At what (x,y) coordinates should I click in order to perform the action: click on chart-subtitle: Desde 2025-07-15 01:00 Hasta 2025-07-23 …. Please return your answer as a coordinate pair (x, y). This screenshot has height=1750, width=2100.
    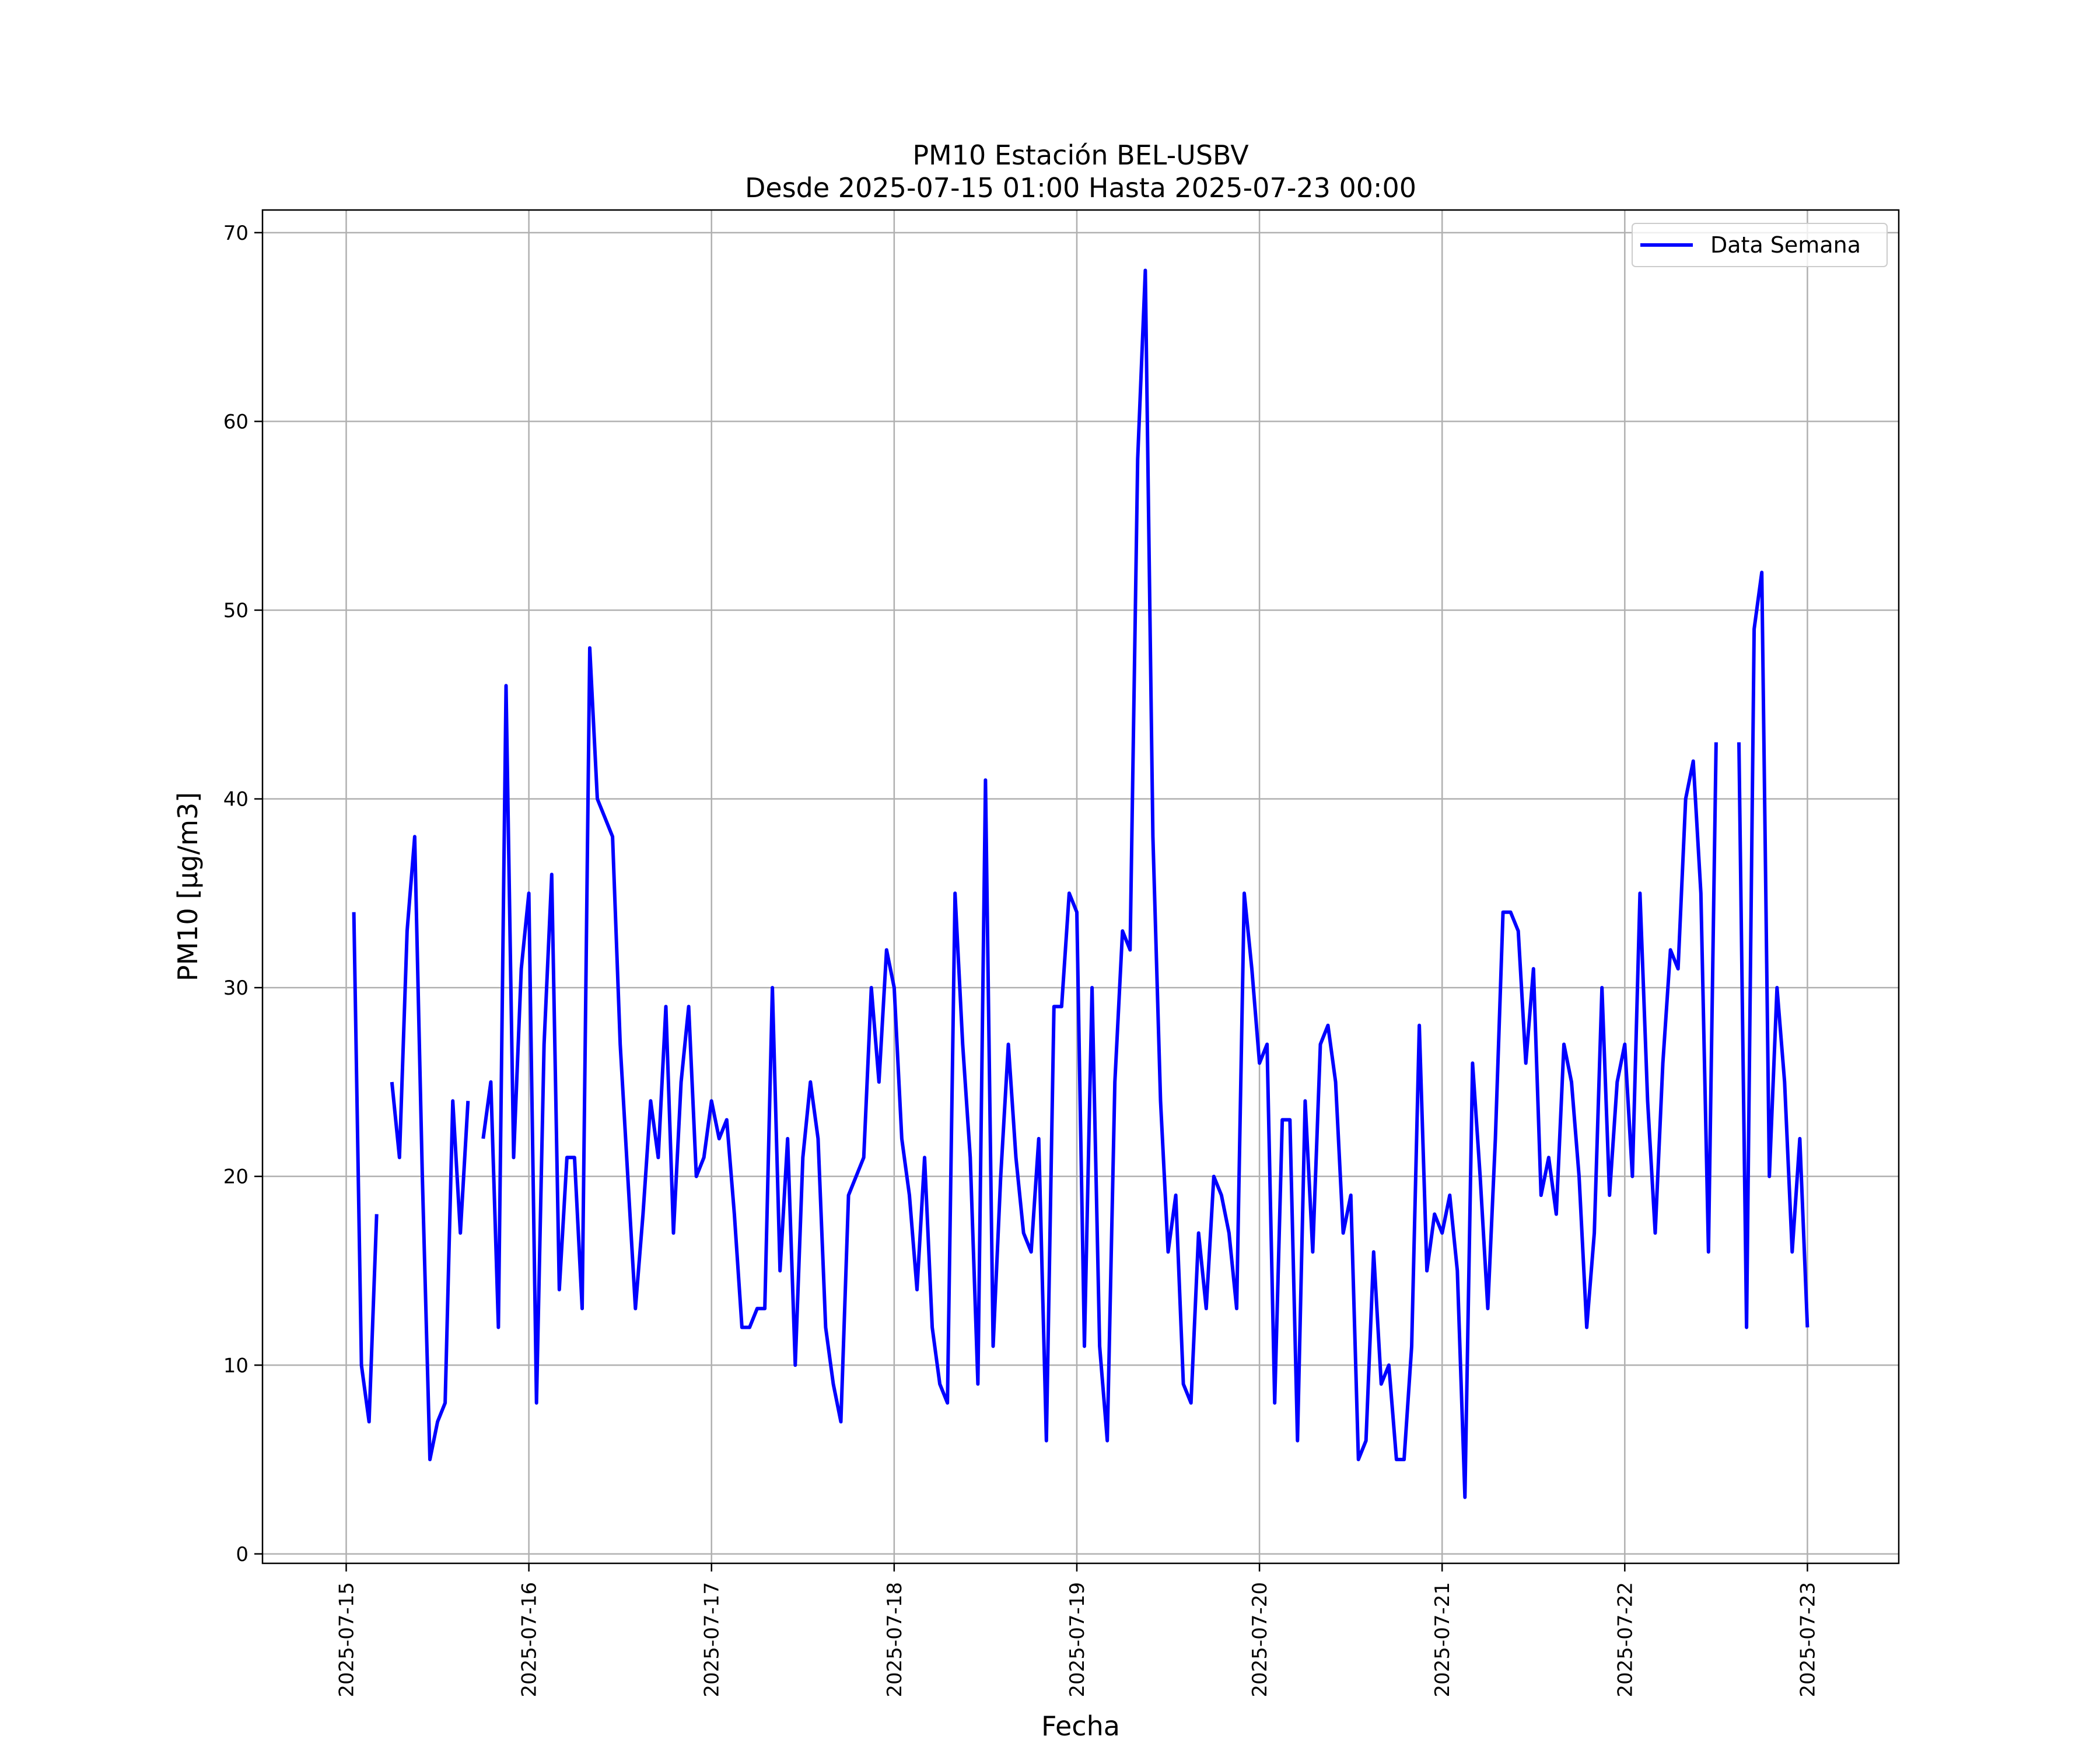
    Looking at the image, I should click on (1080, 188).